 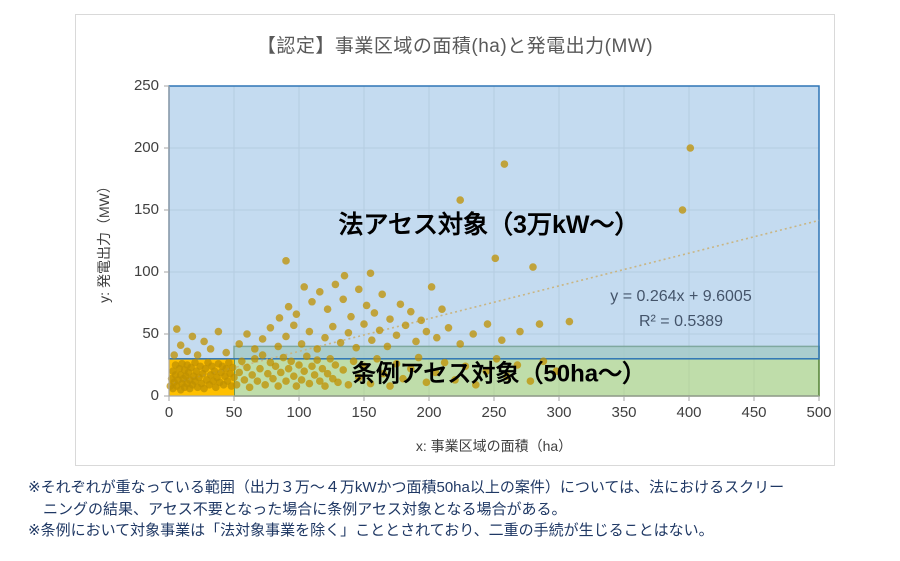 What do you see at coordinates (494, 446) in the screenshot?
I see `x-axis-title: x: 事業区域の面積（ha）` at bounding box center [494, 446].